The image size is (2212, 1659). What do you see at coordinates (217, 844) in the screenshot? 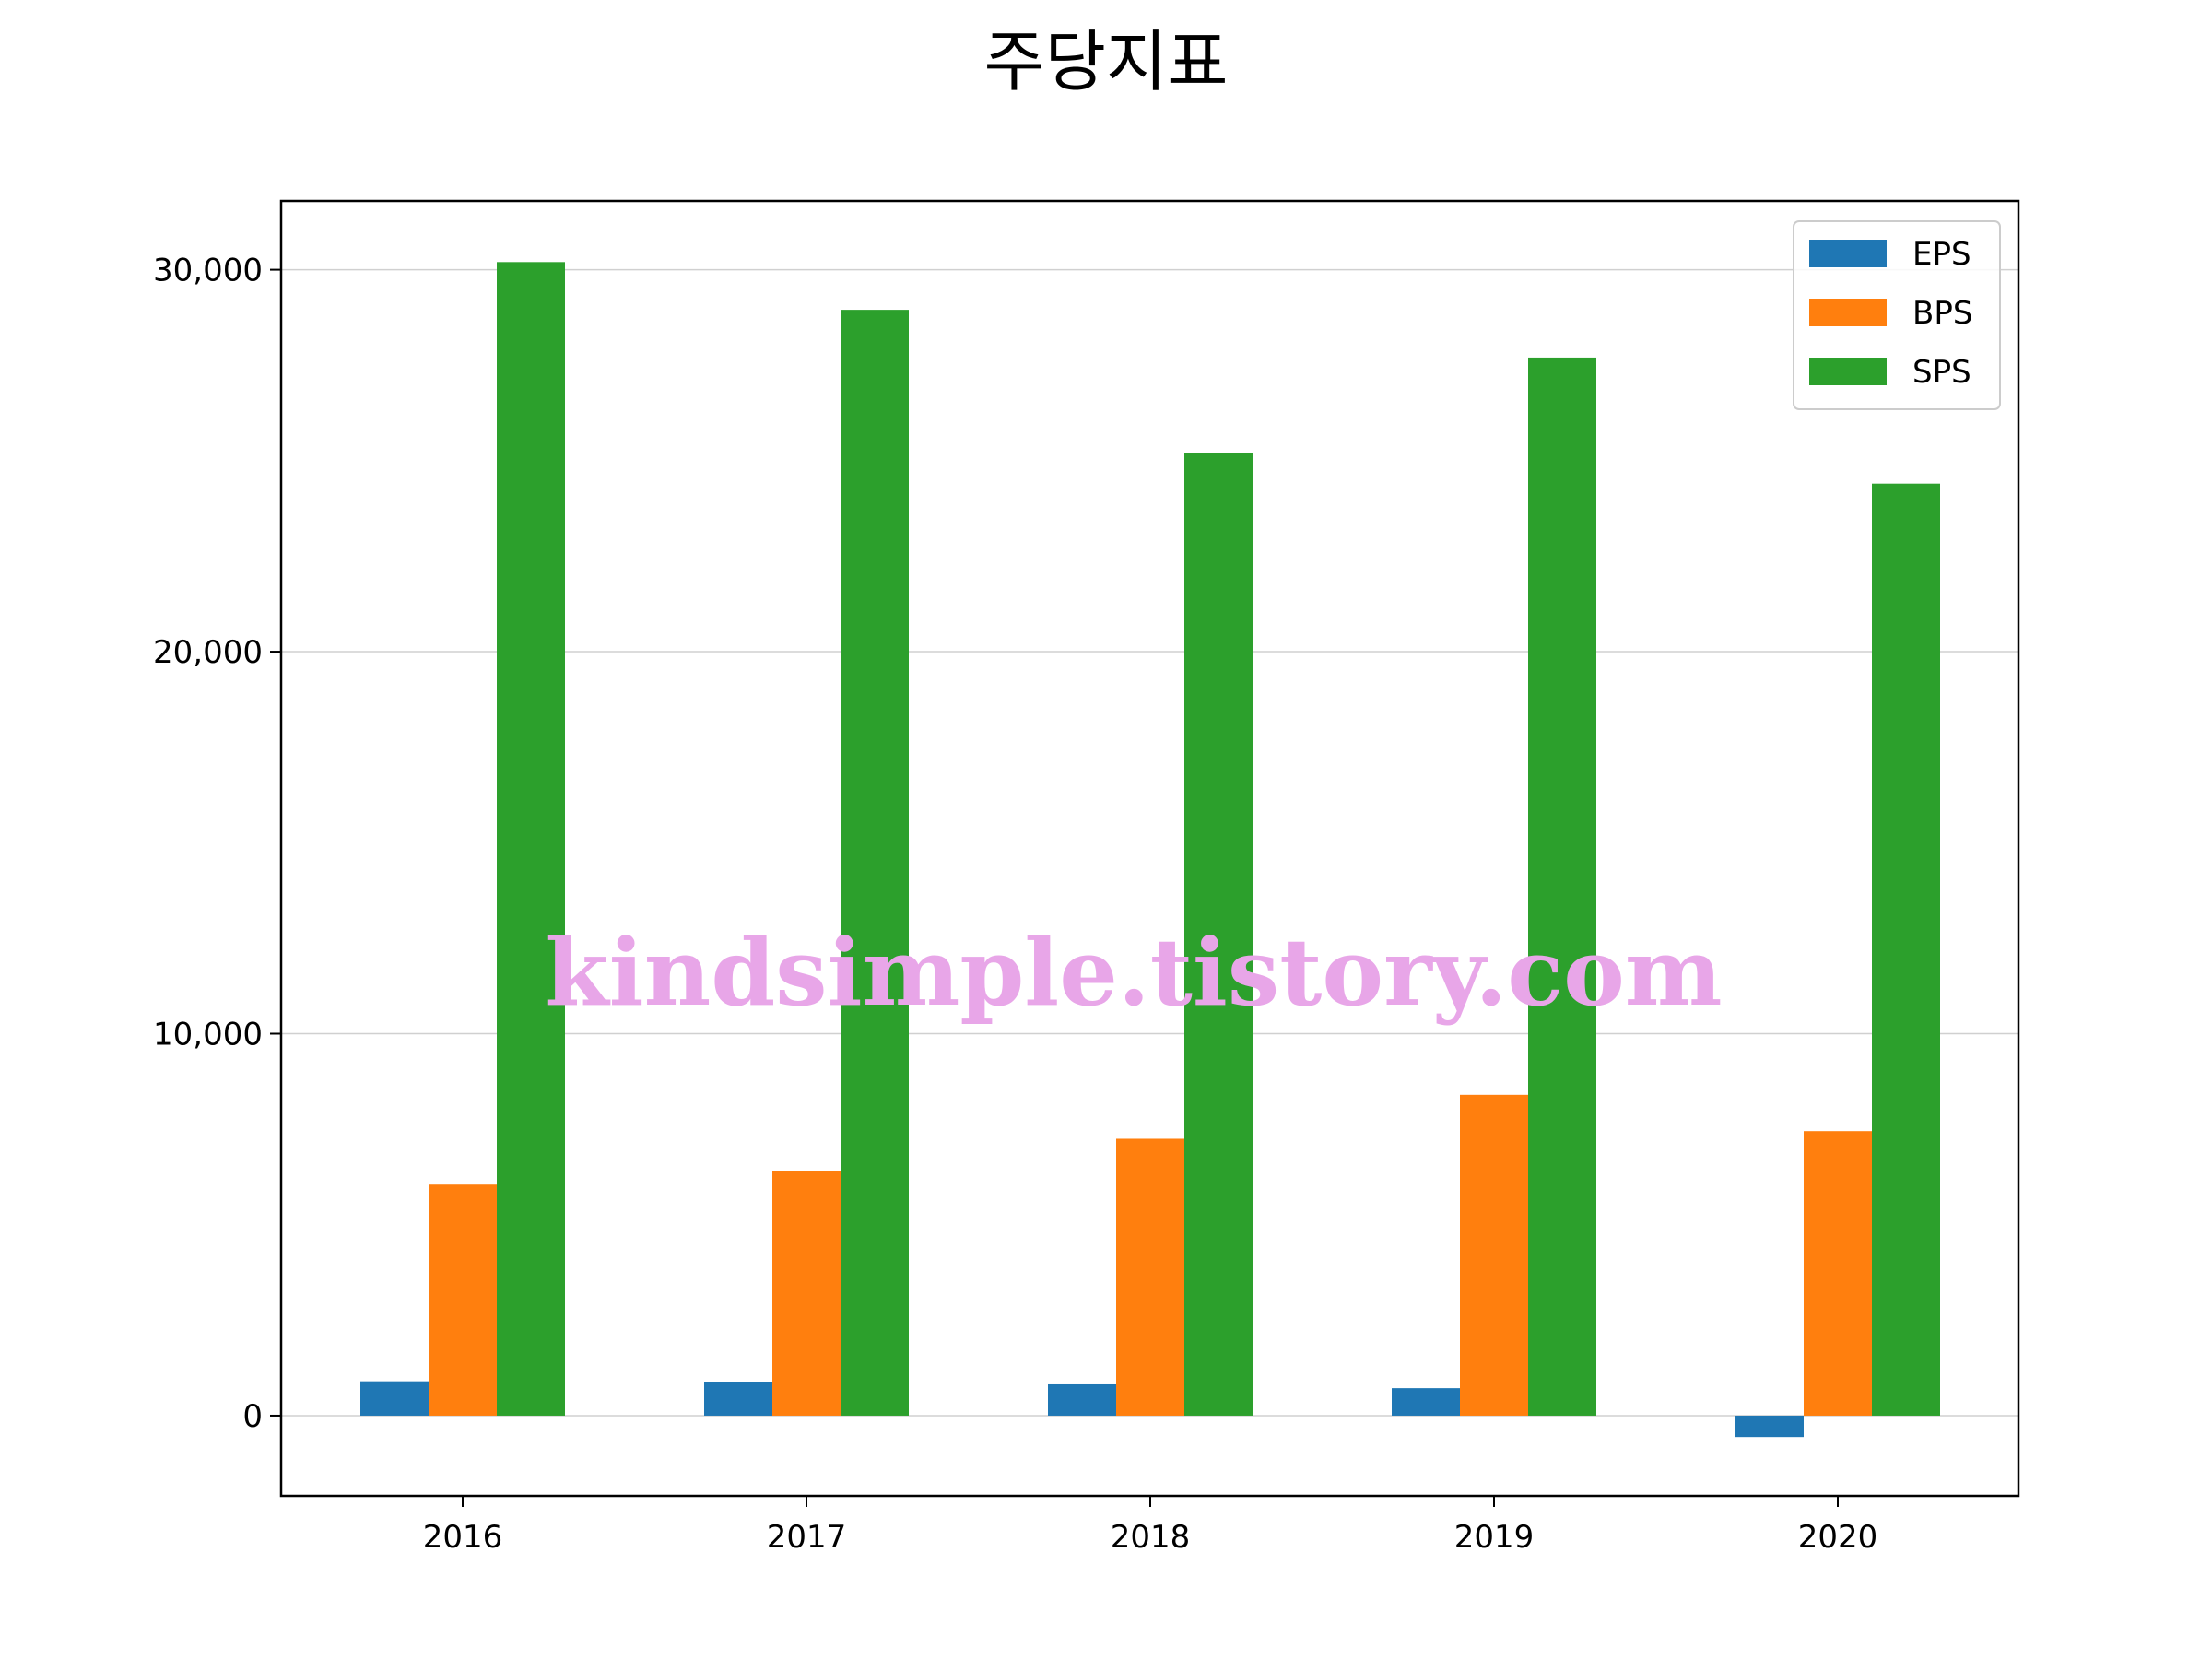
I see `y-axis-ticks: 0 10,000 20,000 30,000` at bounding box center [217, 844].